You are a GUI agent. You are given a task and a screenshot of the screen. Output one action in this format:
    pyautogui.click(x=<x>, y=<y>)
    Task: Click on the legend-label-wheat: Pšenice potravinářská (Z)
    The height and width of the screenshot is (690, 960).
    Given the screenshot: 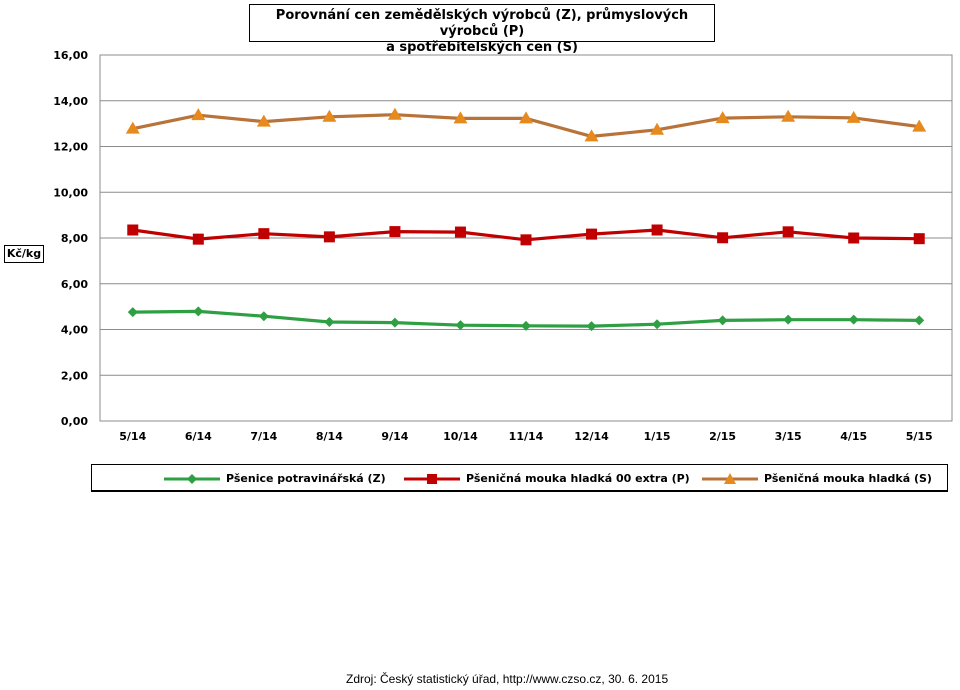 What is the action you would take?
    pyautogui.click(x=306, y=478)
    